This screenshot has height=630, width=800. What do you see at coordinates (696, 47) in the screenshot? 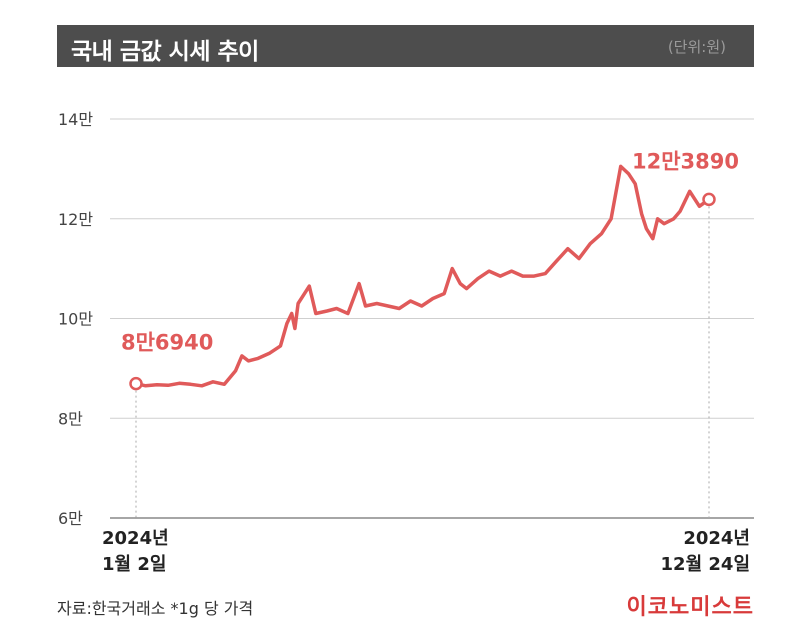
I see `unit-label: (단위:원)` at bounding box center [696, 47].